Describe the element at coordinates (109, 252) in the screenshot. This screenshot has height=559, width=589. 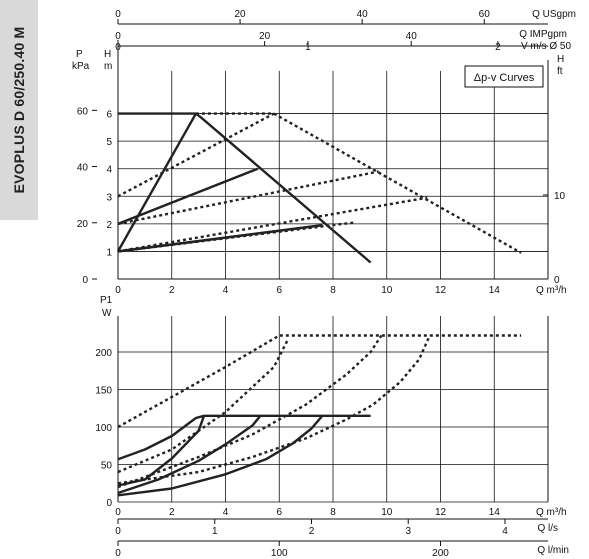
I see `y-tick-label-m: 1` at that location.